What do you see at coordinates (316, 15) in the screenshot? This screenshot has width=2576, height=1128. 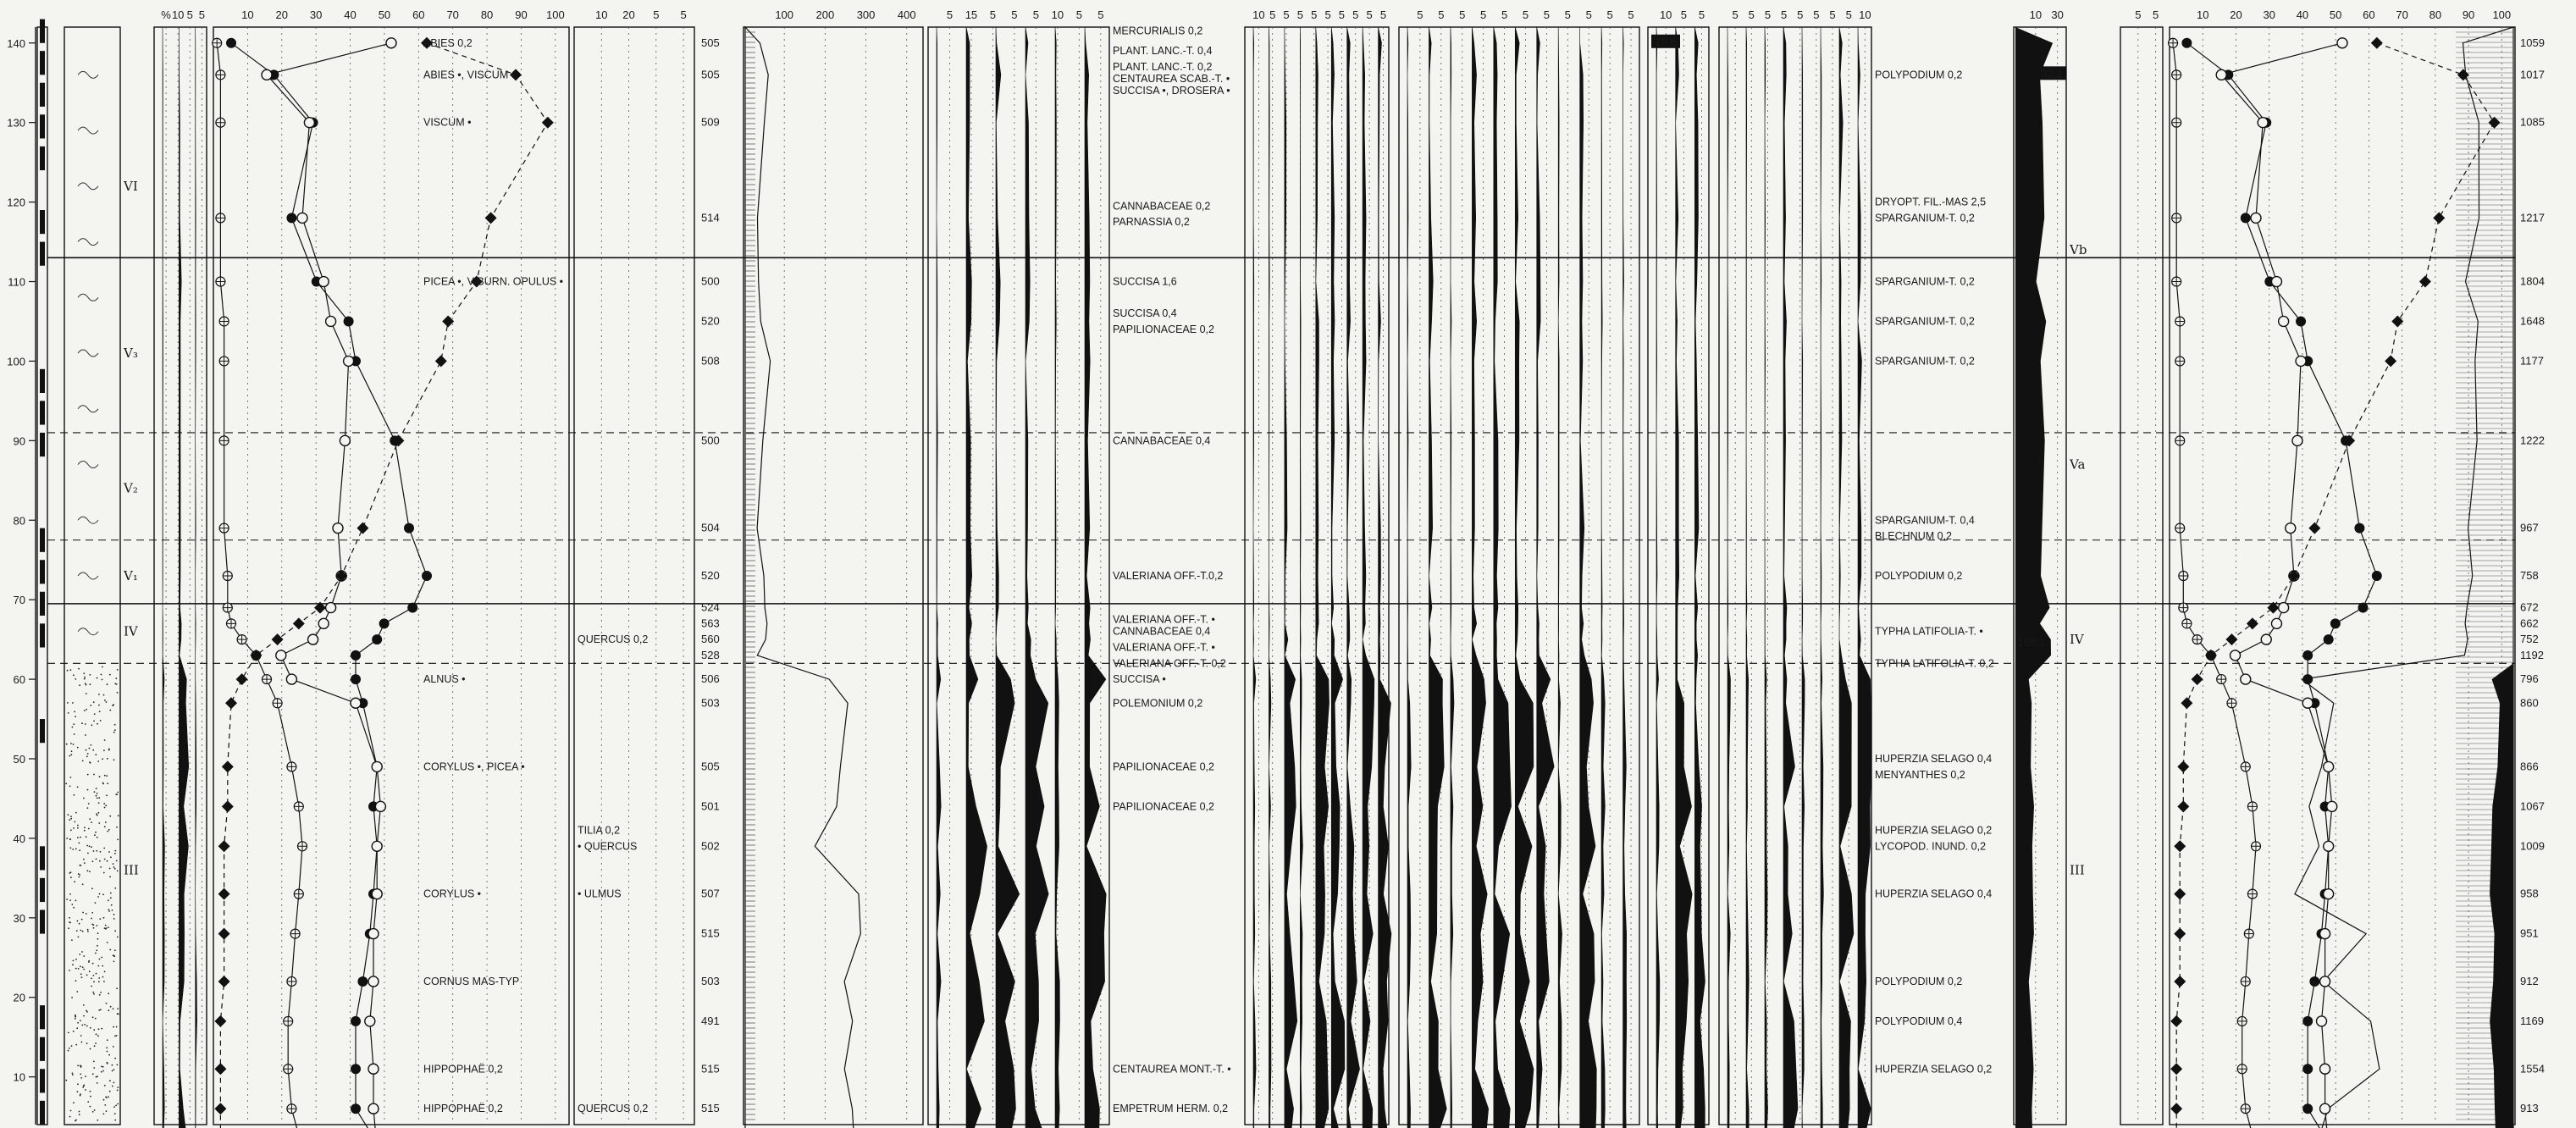 I see `tick-label-trees: 30` at bounding box center [316, 15].